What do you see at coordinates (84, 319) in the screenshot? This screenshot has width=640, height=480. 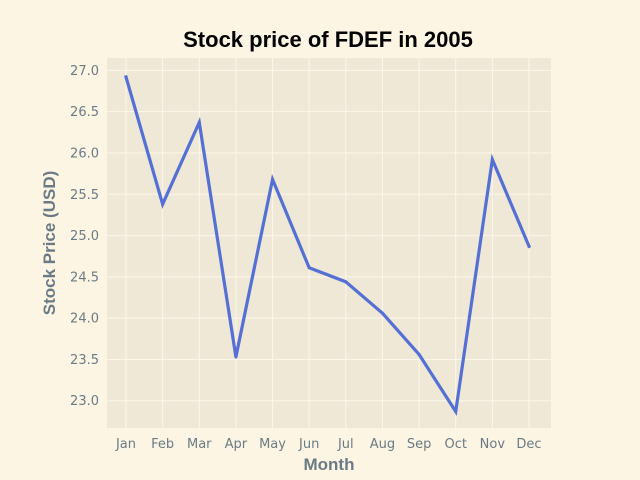 I see `y-tick-label: 24.0` at bounding box center [84, 319].